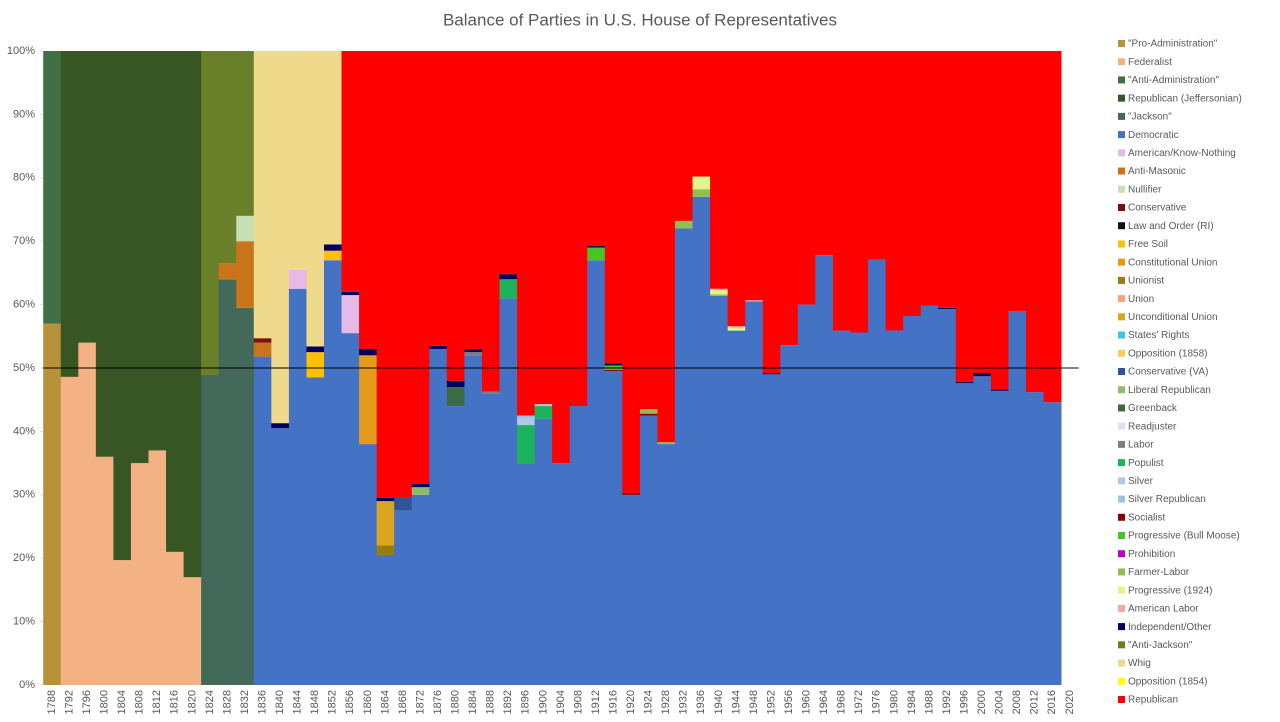 The image size is (1280, 722). Describe the element at coordinates (1168, 681) in the screenshot. I see `legend-label: Opposition (1854)` at that location.